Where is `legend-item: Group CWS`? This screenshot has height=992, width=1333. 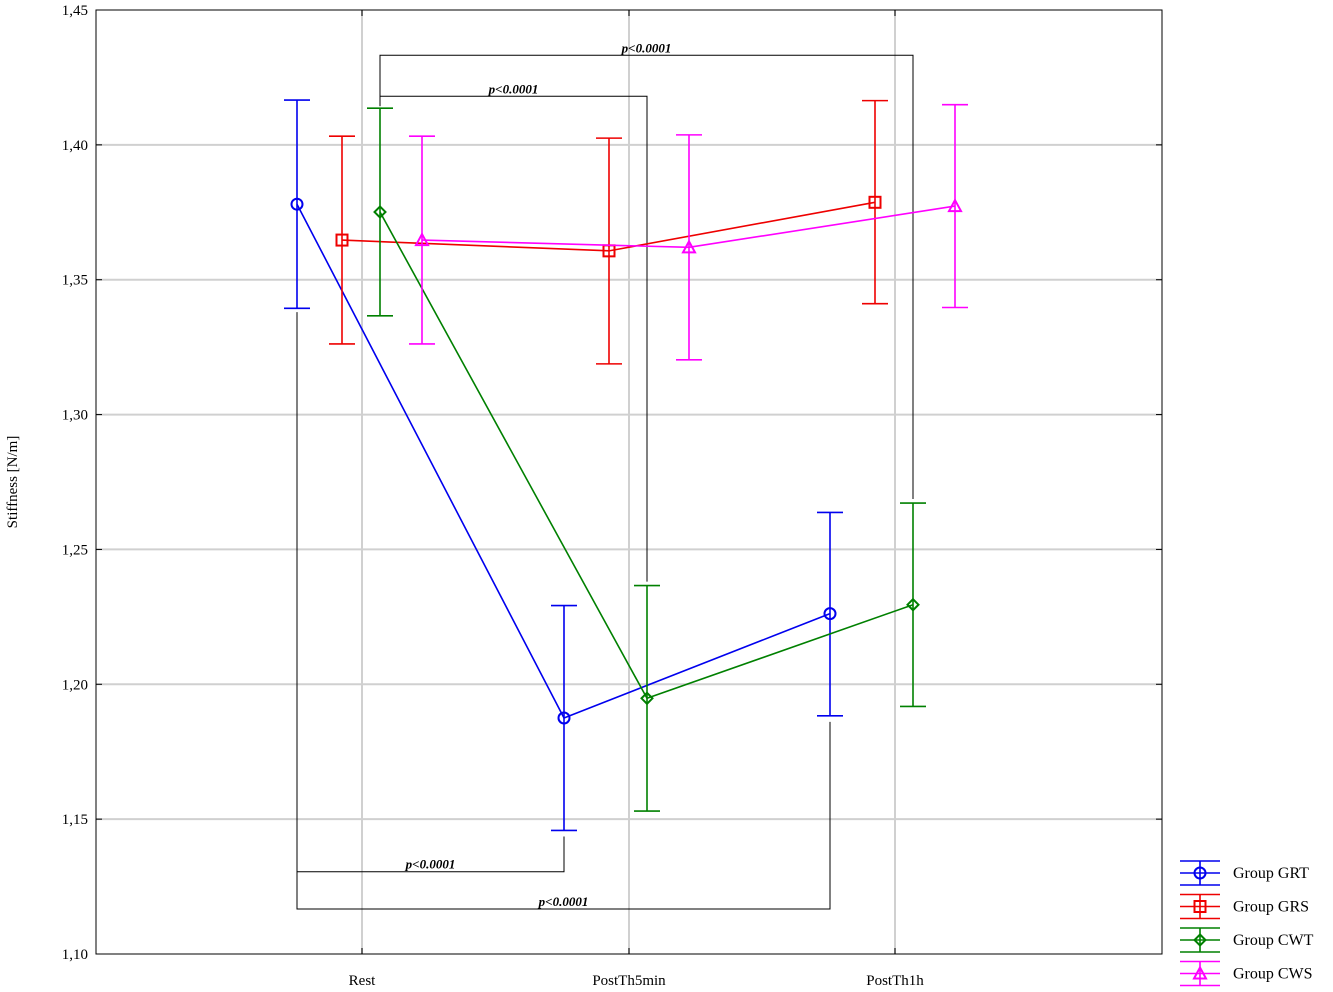 legend-item: Group CWS is located at coordinates (1246, 973).